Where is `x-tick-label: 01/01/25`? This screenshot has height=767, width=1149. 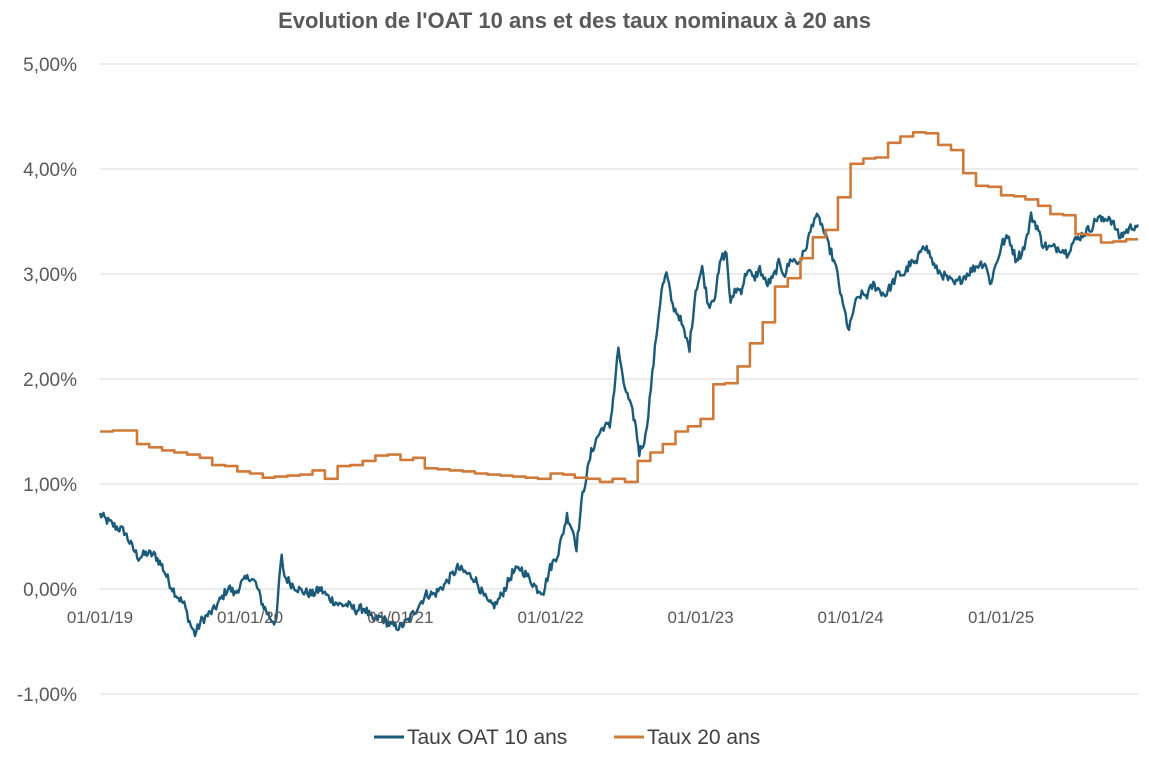
x-tick-label: 01/01/25 is located at coordinates (1001, 617).